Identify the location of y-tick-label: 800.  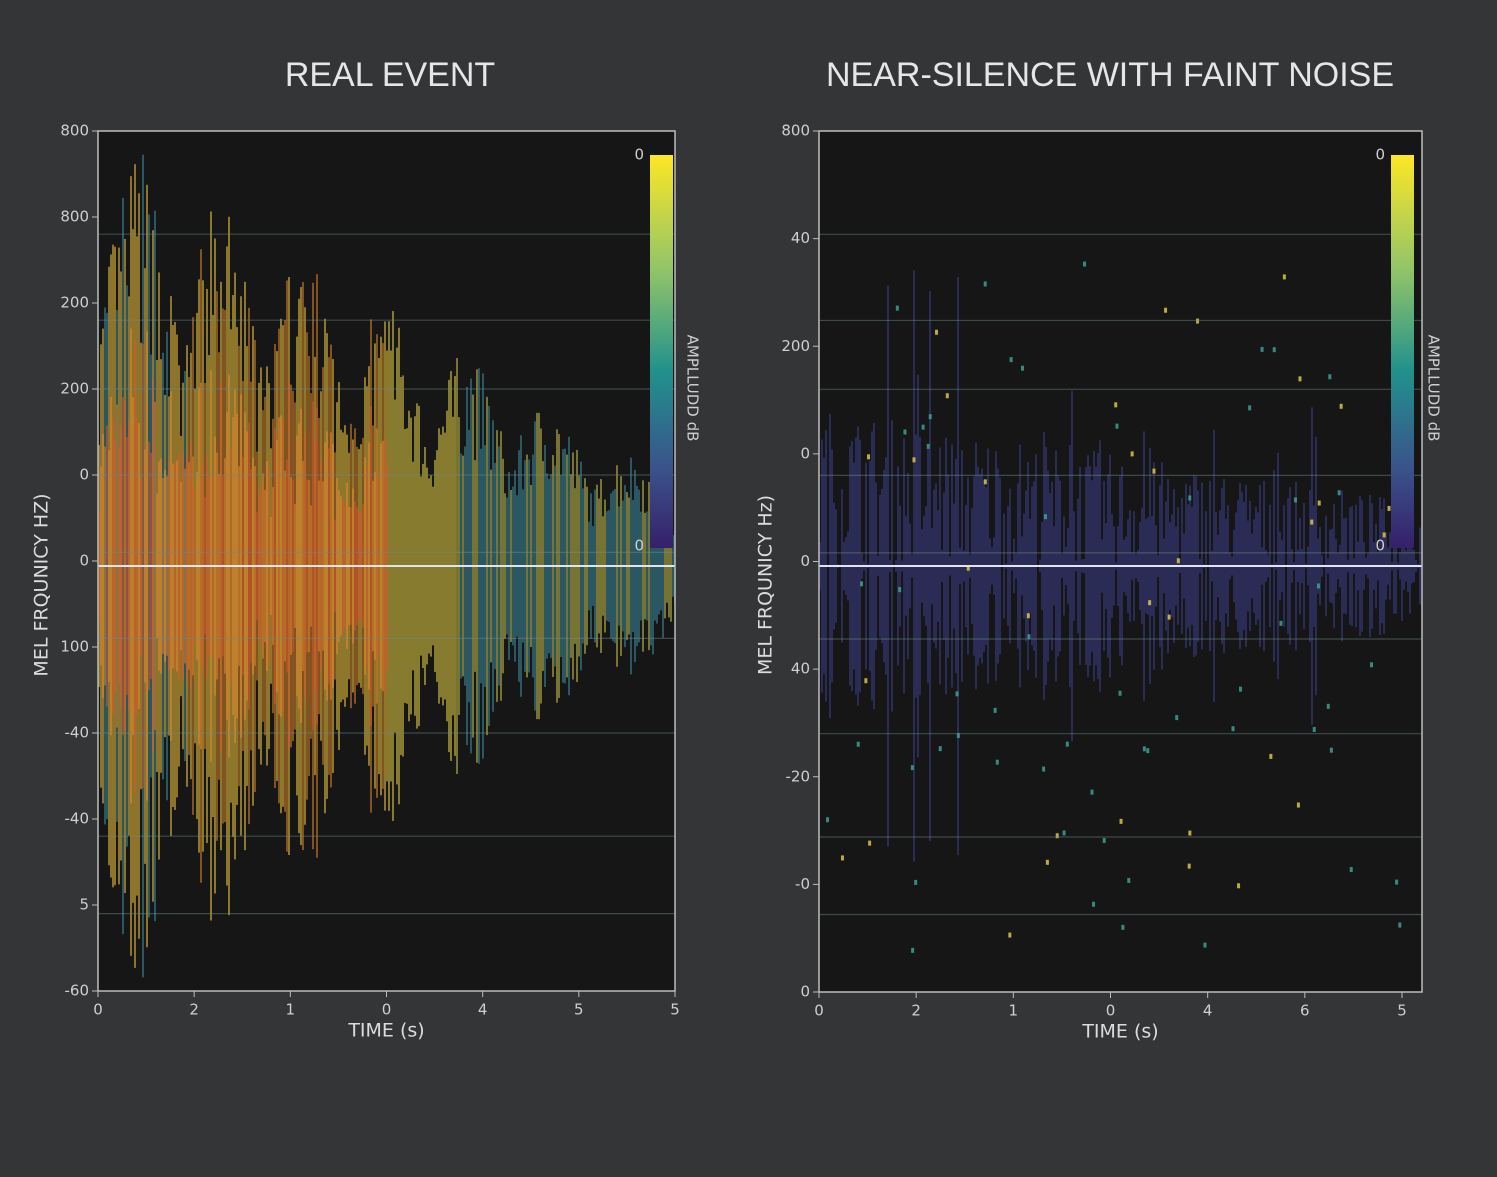
(795, 131).